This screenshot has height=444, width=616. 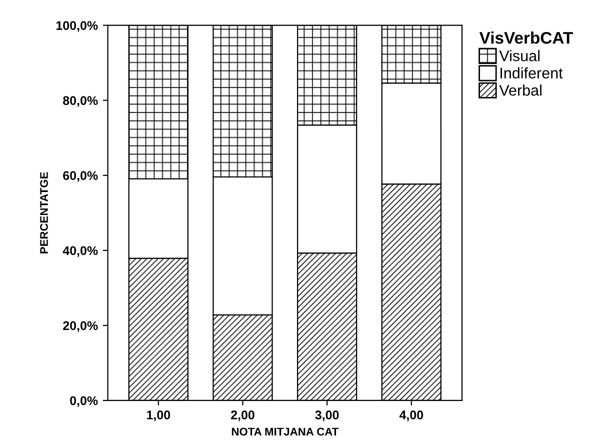 I want to click on legend-label: Verbal, so click(x=520, y=90).